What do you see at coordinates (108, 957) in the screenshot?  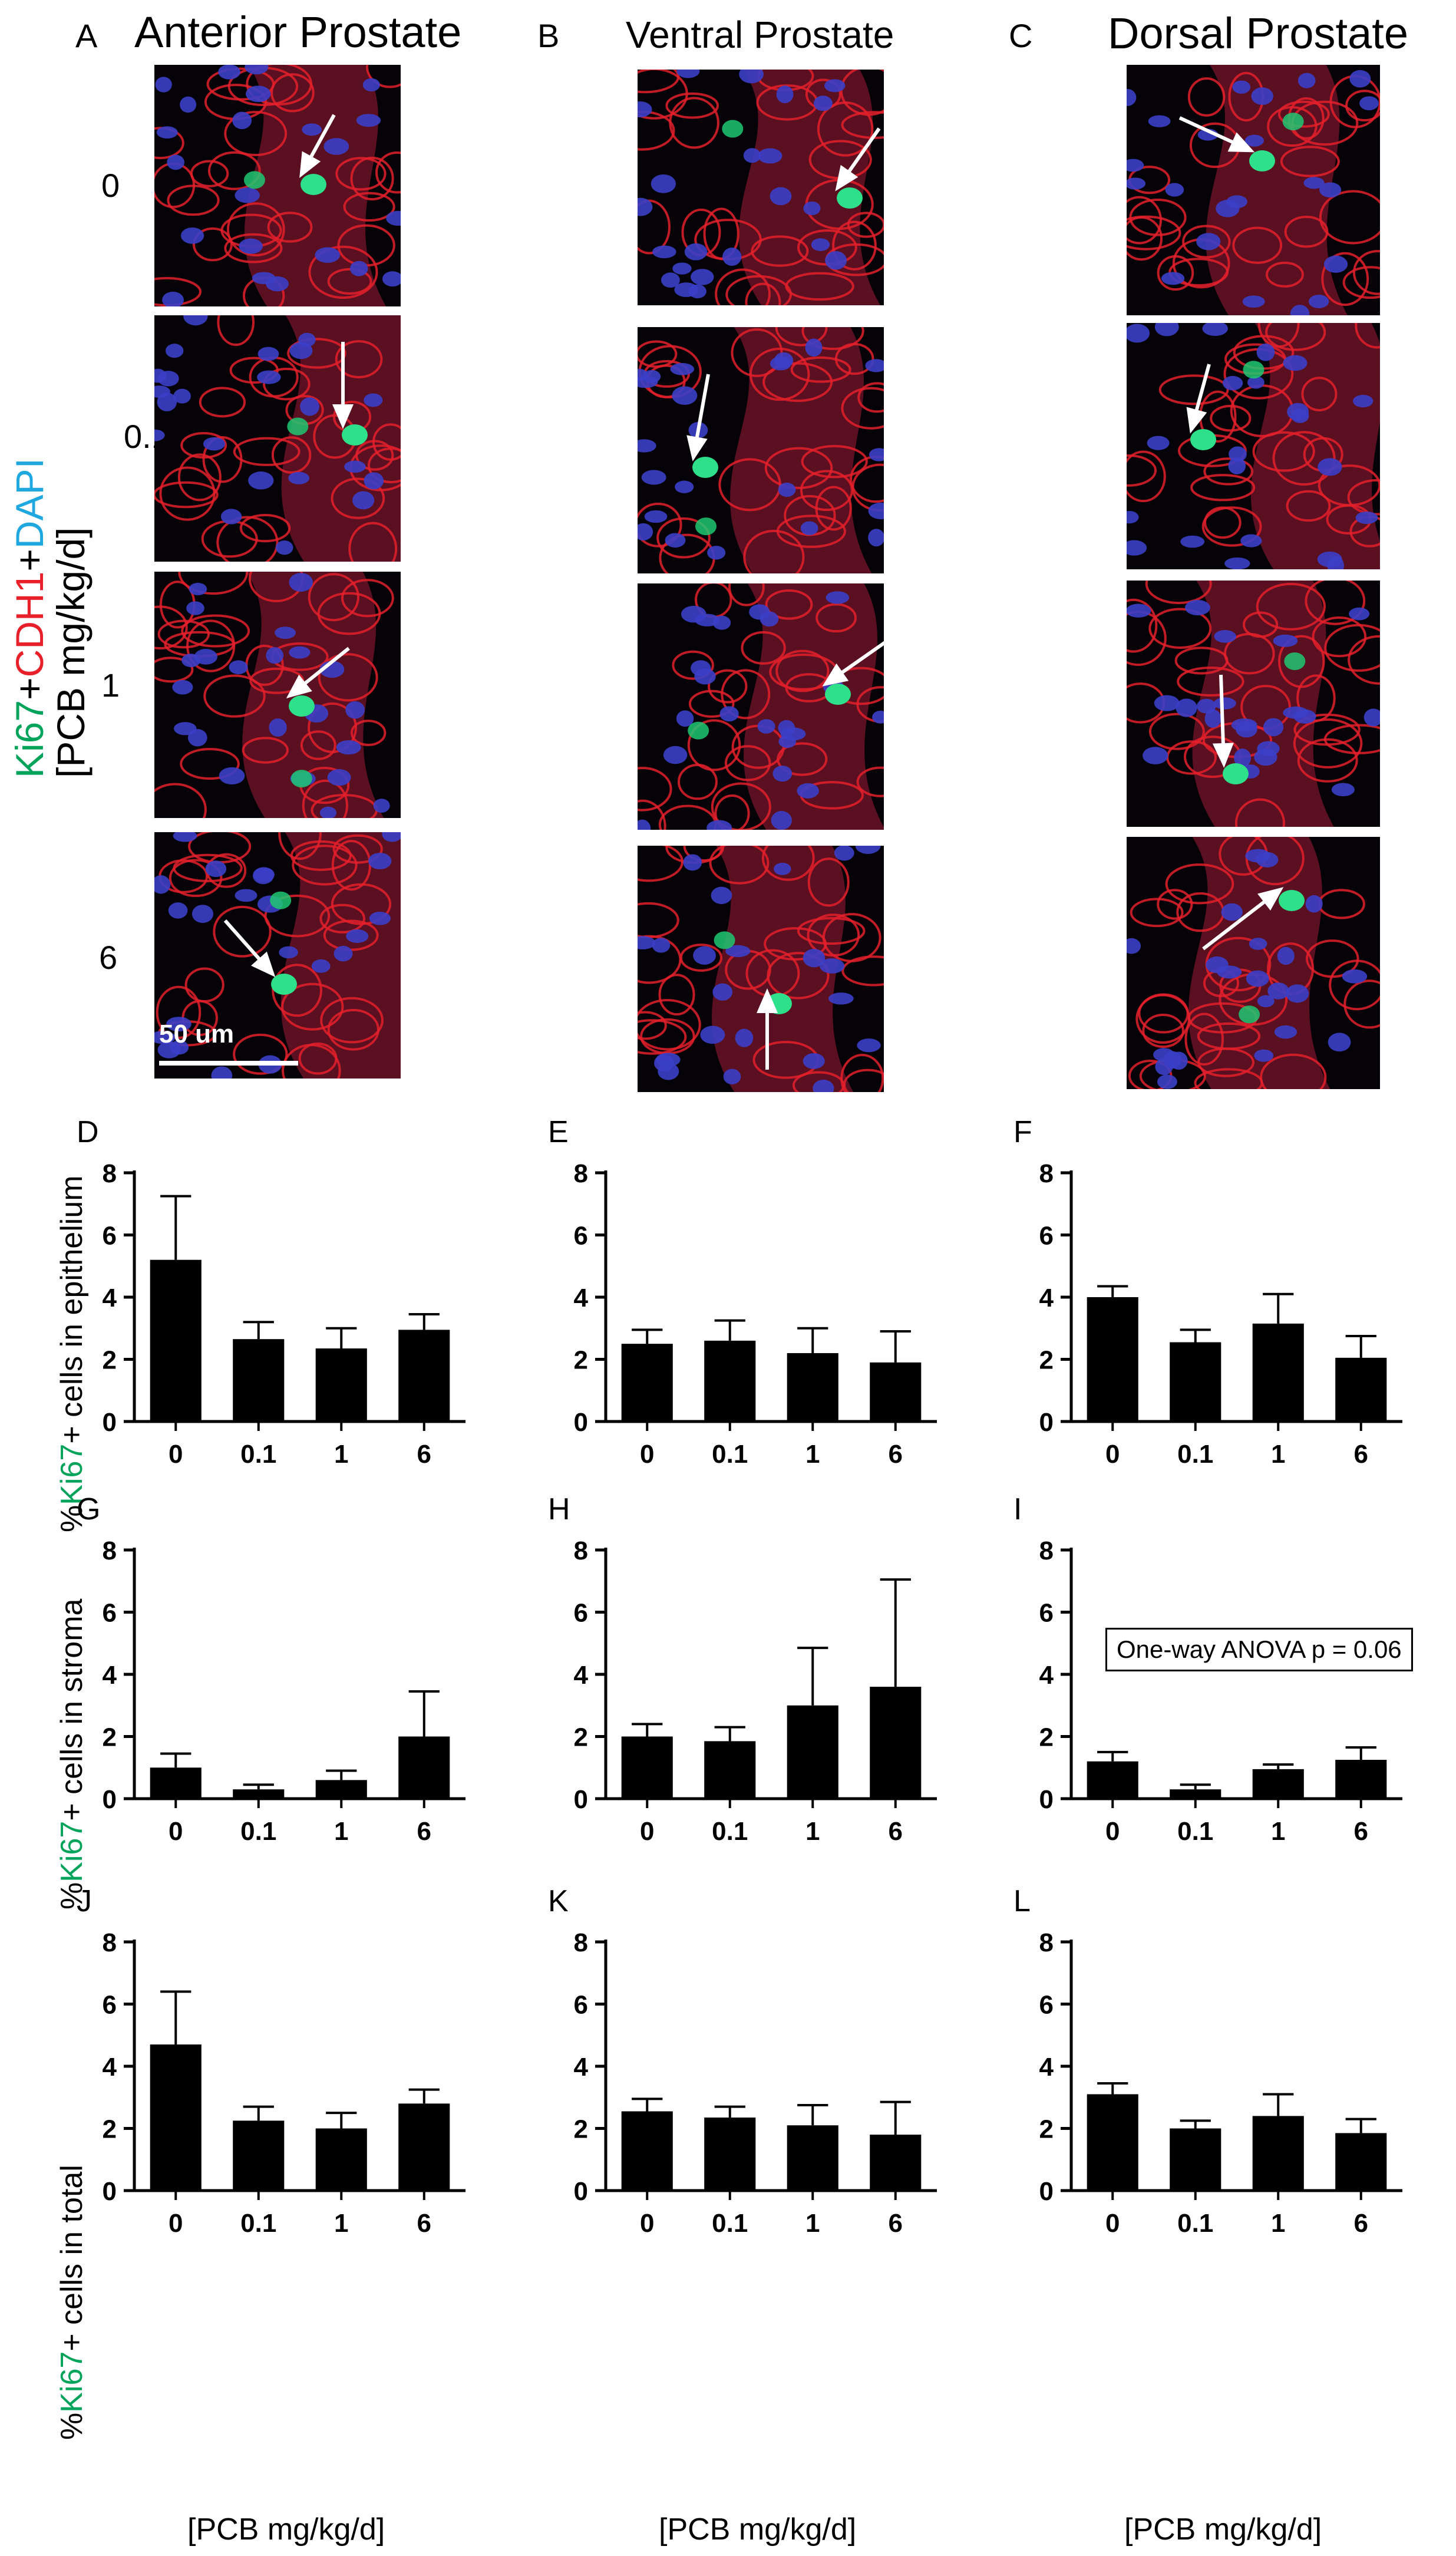 I see `dose-label-6: 6` at bounding box center [108, 957].